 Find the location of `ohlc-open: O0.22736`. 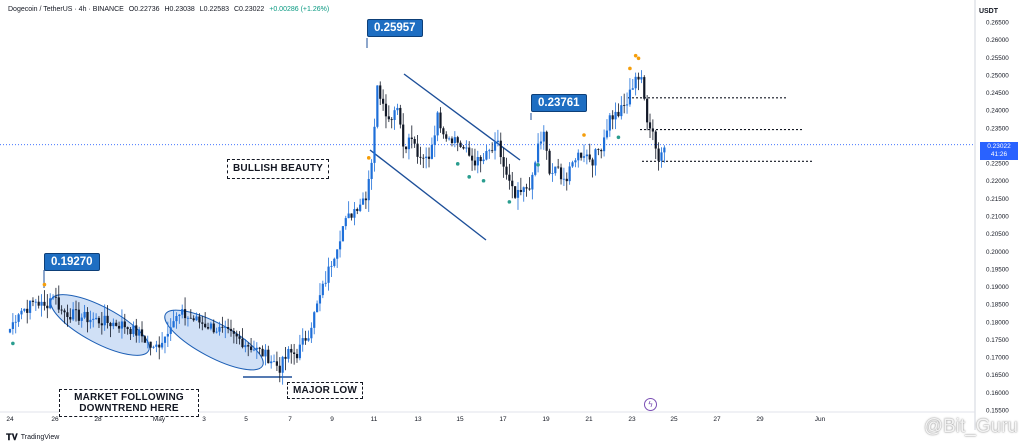

ohlc-open: O0.22736 is located at coordinates (144, 9).